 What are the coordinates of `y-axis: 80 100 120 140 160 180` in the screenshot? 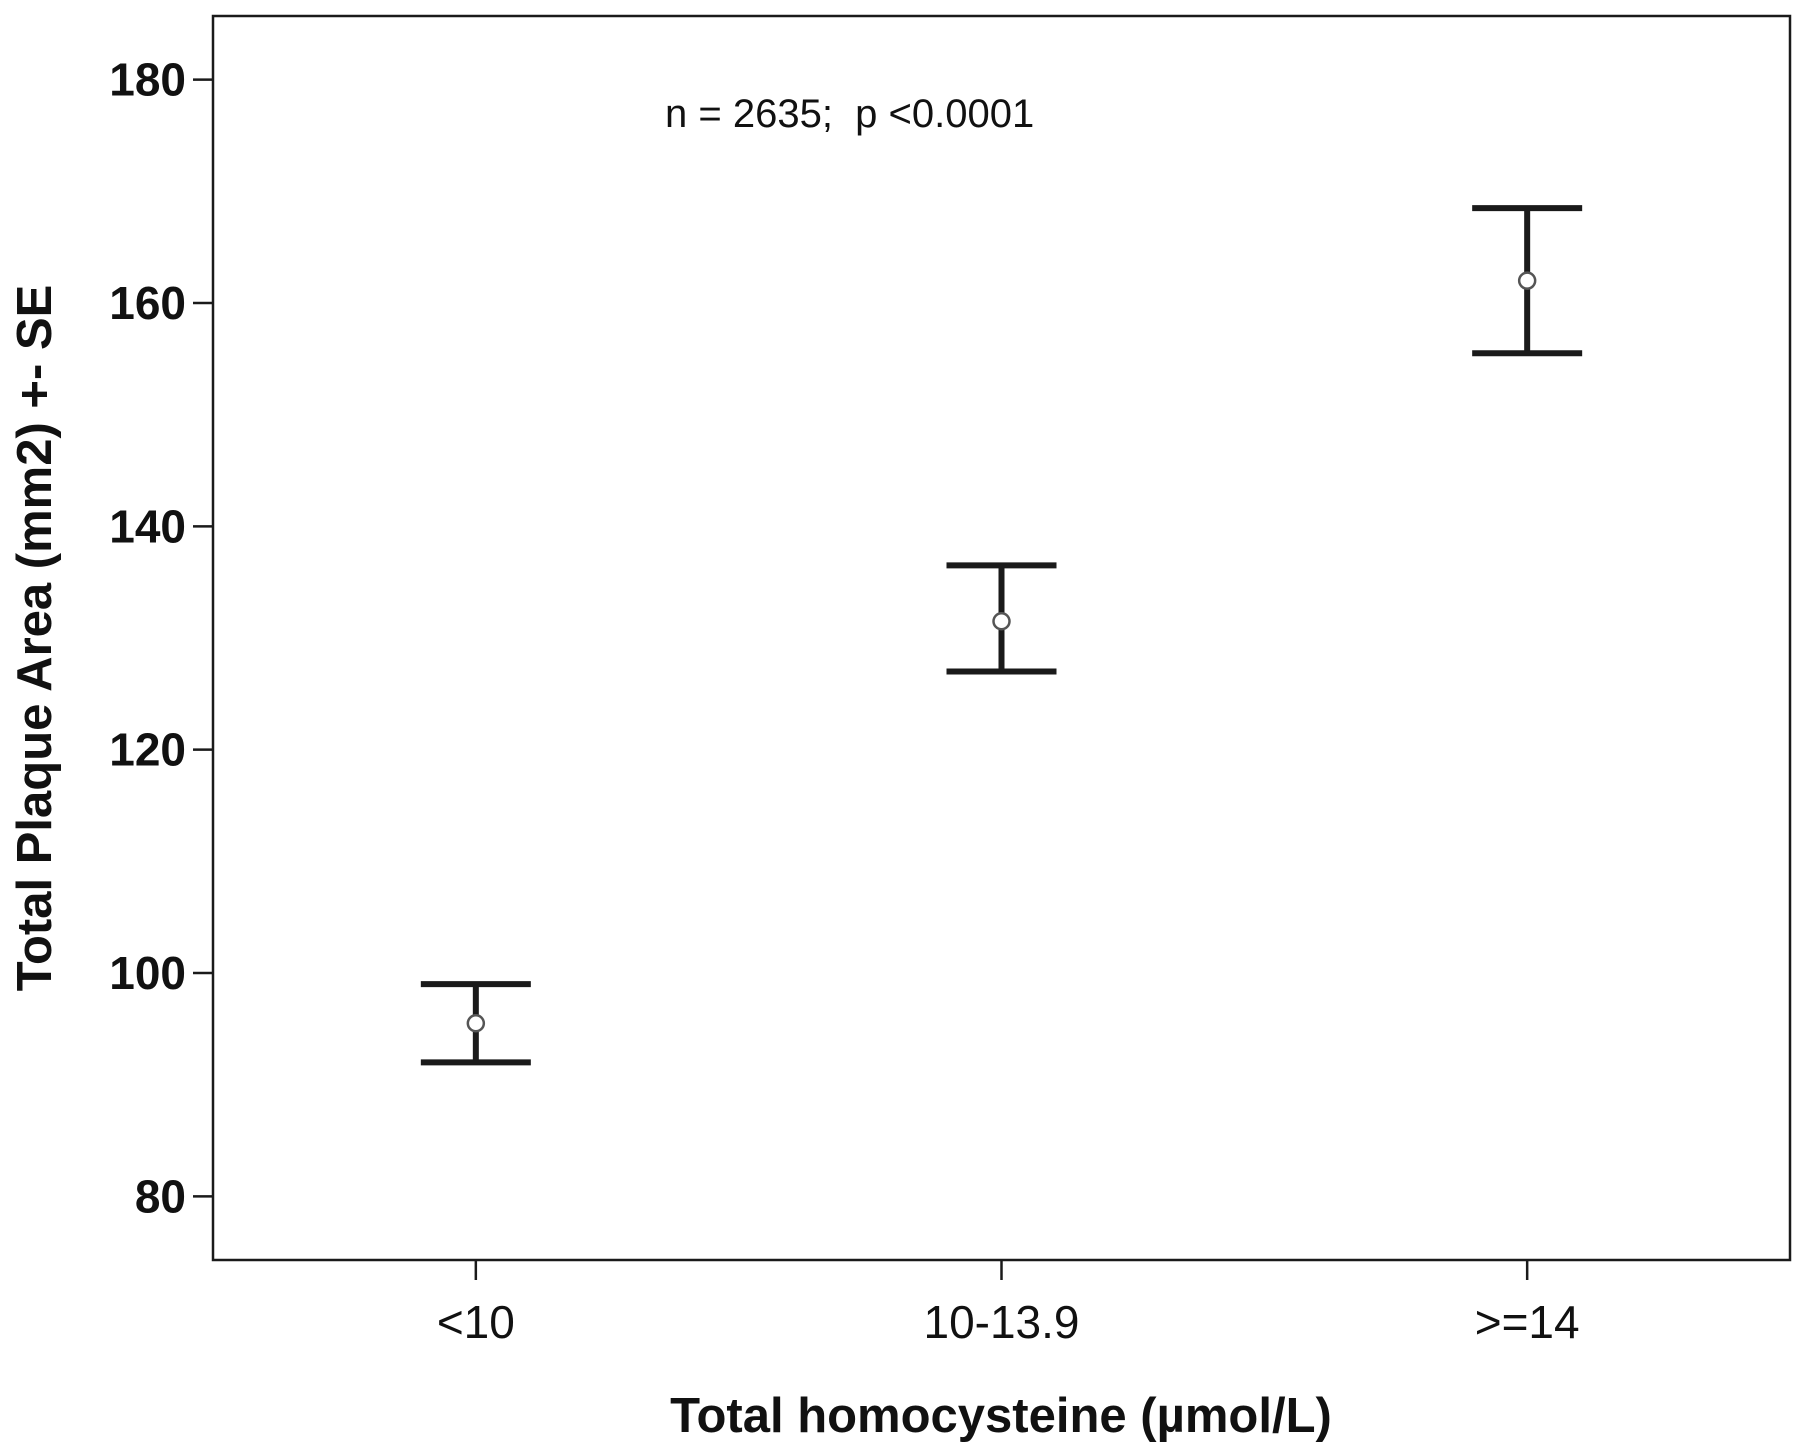 It's located at (161, 638).